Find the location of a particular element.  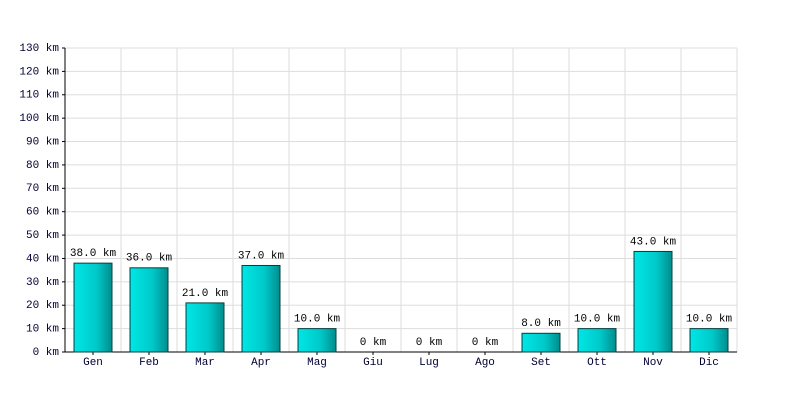

y-tick-label: 130 km is located at coordinates (39, 49).